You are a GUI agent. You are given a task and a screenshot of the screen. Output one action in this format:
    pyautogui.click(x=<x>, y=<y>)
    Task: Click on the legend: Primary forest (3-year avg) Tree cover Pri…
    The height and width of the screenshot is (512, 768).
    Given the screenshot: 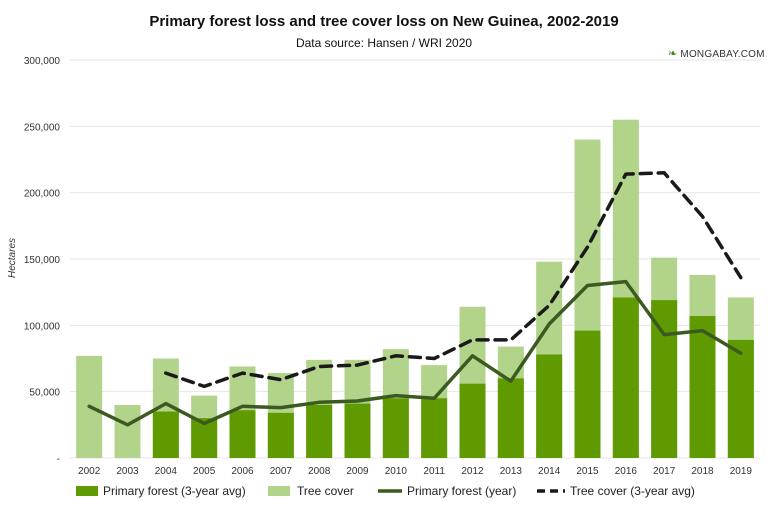 What is the action you would take?
    pyautogui.click(x=385, y=491)
    